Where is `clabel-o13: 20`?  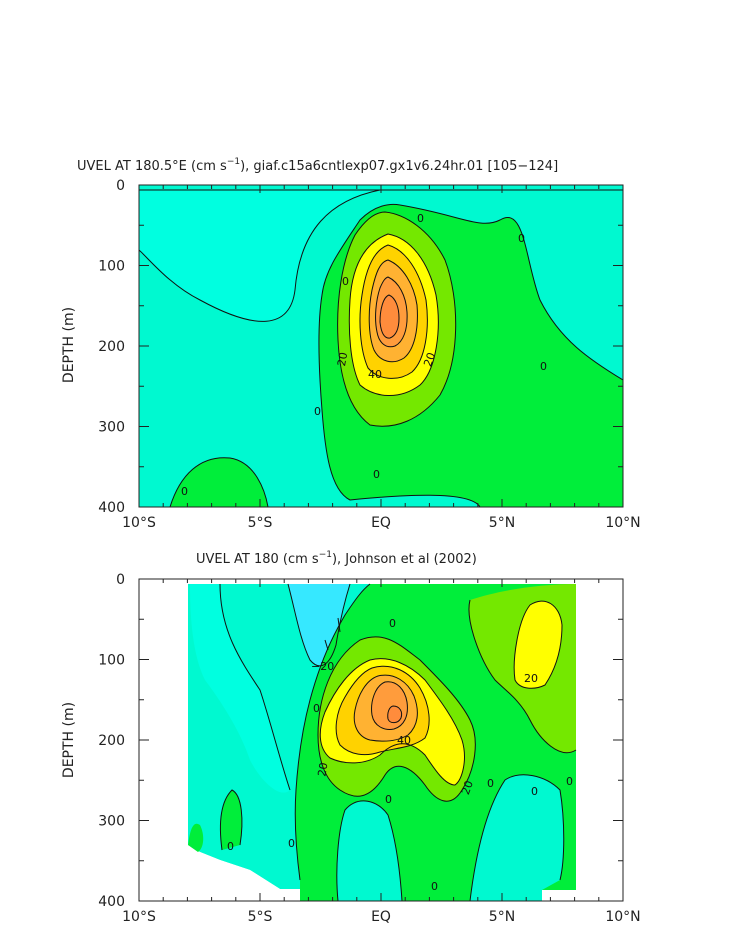
clabel-o13: 20 is located at coordinates (467, 788).